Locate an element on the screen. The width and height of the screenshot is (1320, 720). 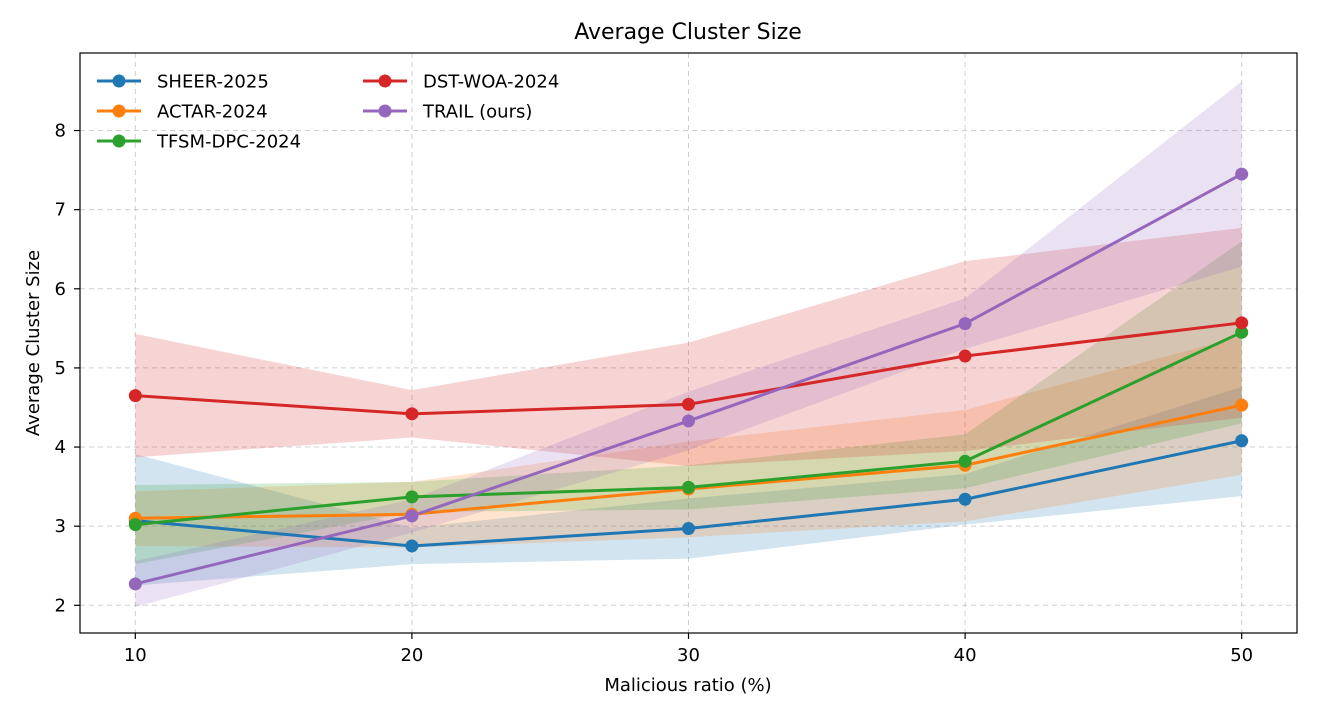
y-tick-label: 3 is located at coordinates (60, 526).